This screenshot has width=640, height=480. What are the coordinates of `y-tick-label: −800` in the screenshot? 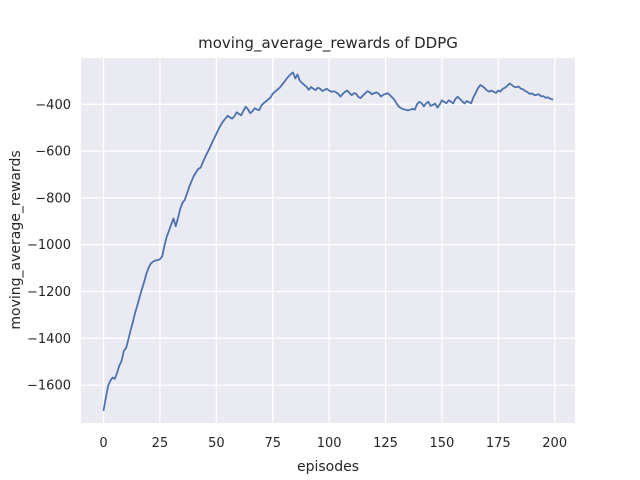 It's located at (53, 198).